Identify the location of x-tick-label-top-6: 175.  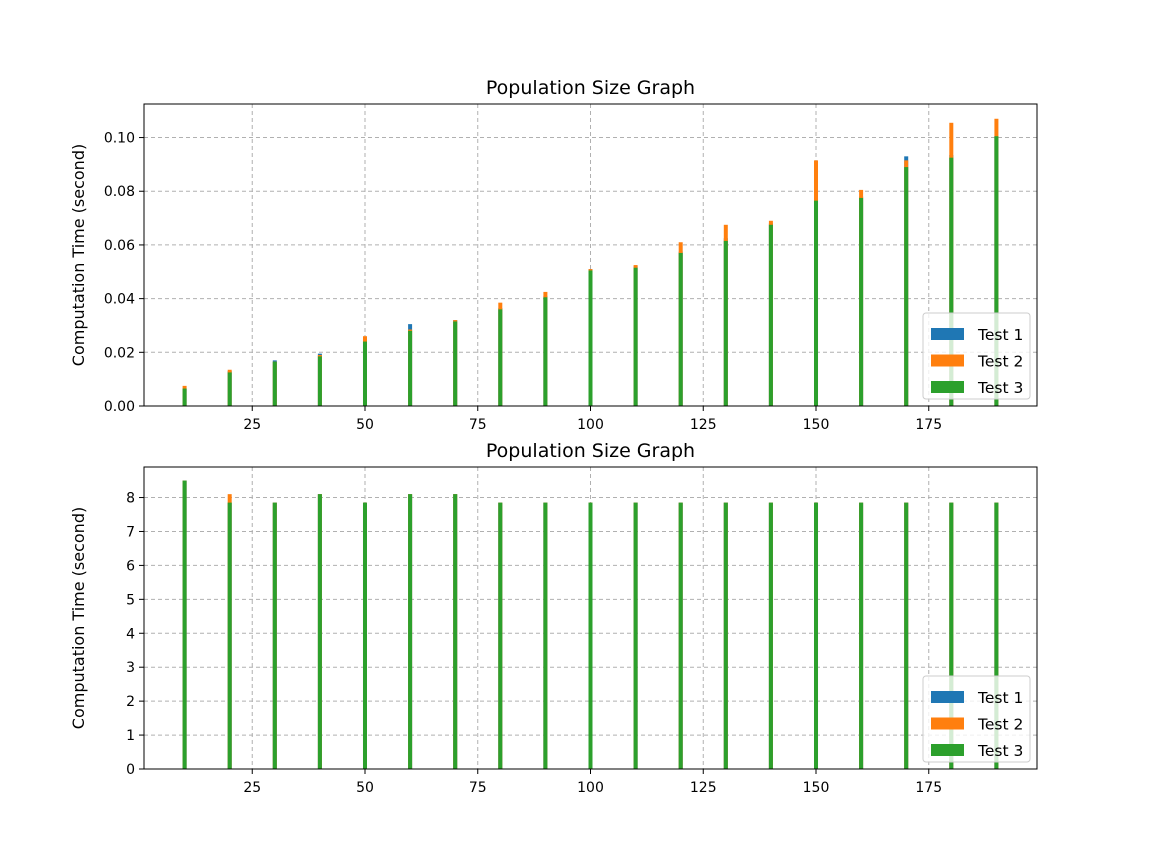
(928, 425).